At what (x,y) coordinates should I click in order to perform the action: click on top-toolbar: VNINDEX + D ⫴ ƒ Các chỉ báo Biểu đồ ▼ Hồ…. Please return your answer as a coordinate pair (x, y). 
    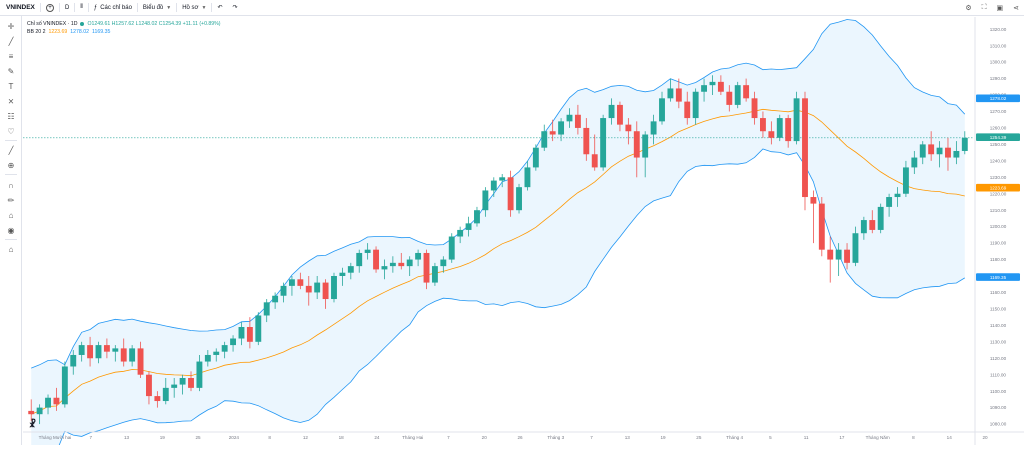
    Looking at the image, I should click on (512, 8).